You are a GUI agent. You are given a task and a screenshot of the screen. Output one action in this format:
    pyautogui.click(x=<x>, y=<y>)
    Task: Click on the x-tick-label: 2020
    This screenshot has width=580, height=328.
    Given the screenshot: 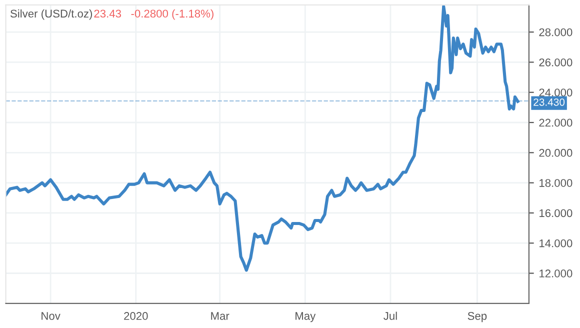 What is the action you would take?
    pyautogui.click(x=136, y=316)
    